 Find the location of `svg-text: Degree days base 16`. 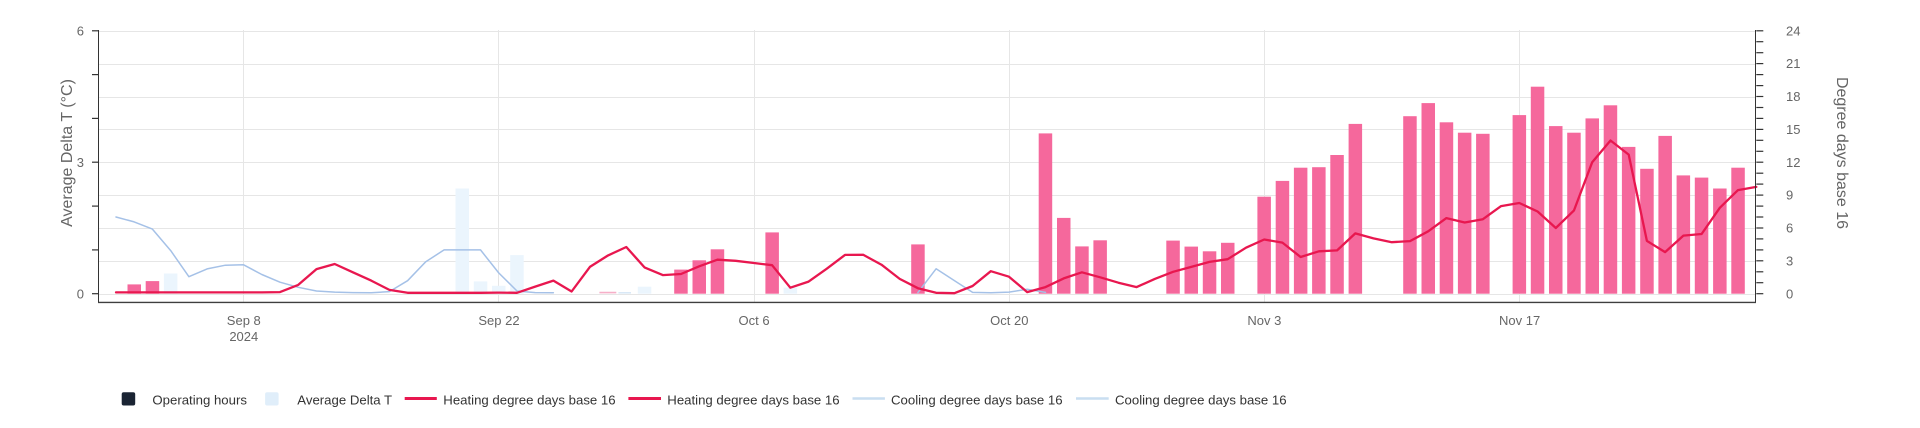

svg-text: Degree days base 16 is located at coordinates (1841, 153).